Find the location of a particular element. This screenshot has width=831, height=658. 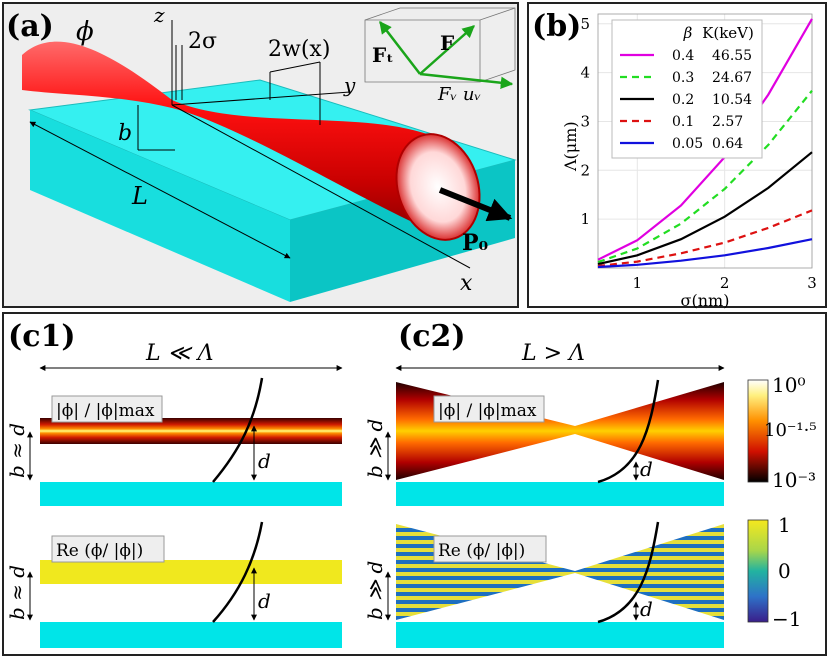

c2-top-box is located at coordinates (489, 409).